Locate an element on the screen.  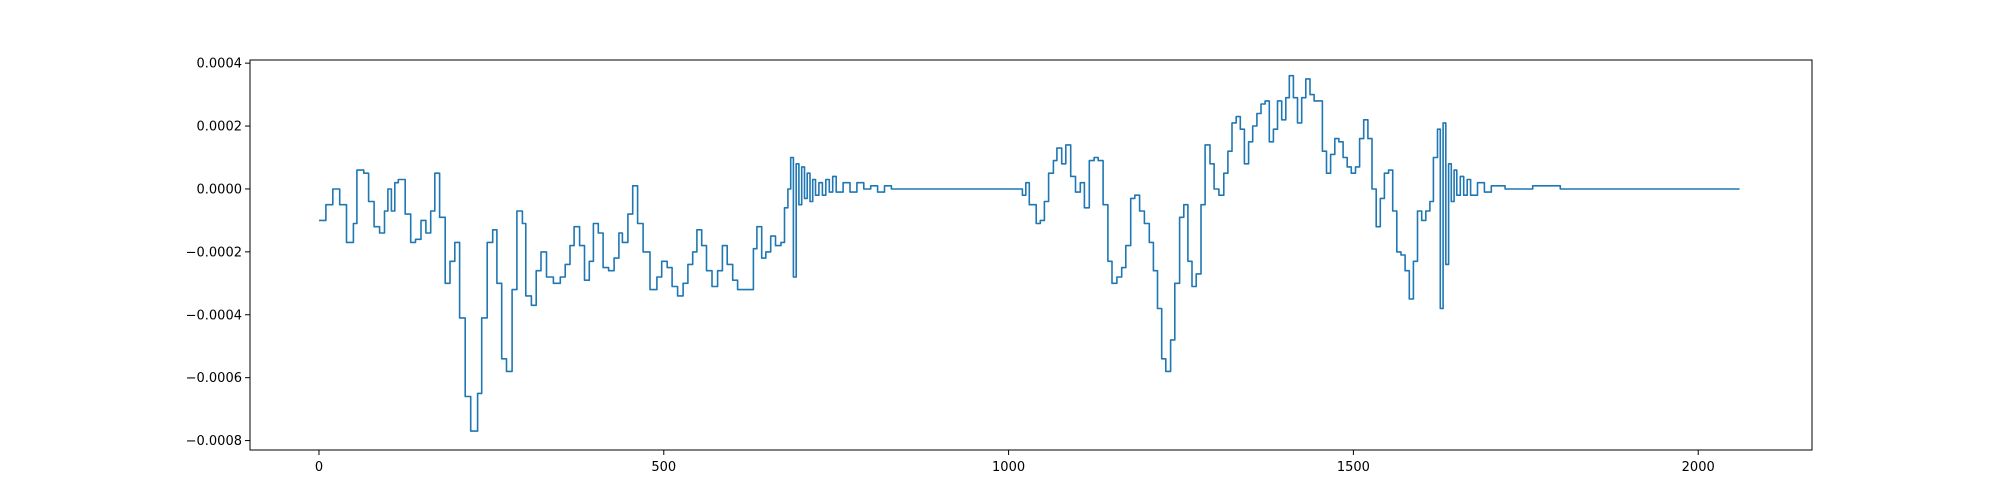
y-tick-label: 0.0004 is located at coordinates (220, 64).